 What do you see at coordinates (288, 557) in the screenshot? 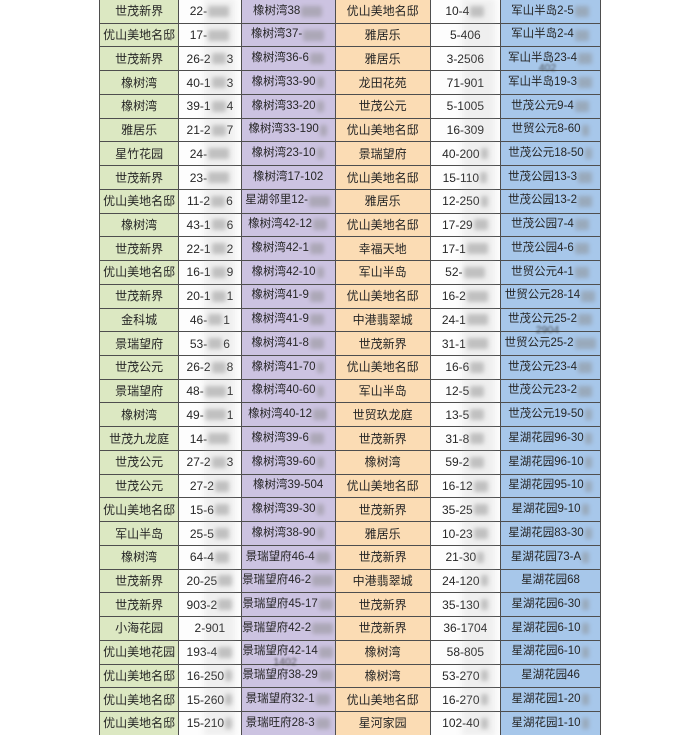
I see `table-cell: 景瑞望府46-4` at bounding box center [288, 557].